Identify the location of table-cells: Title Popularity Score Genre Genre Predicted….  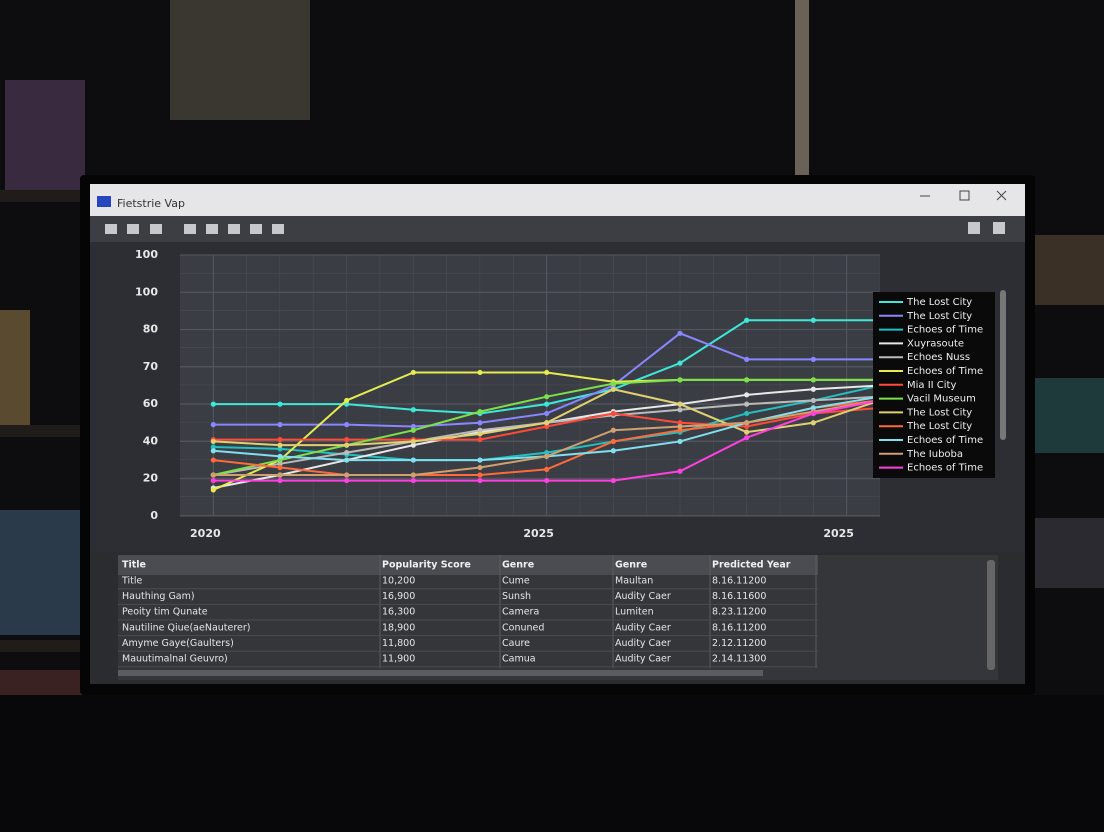
(468, 611).